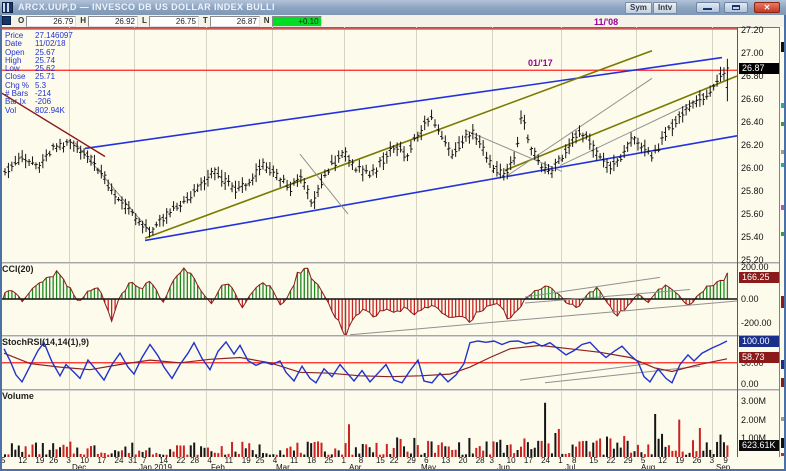 The image size is (786, 471). Describe the element at coordinates (26, 85) in the screenshot. I see `info-row: Chg % 5.3` at that location.